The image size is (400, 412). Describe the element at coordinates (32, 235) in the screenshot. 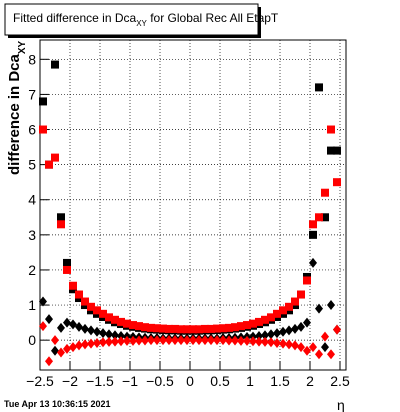

I see `y-tick-label: 3` at that location.